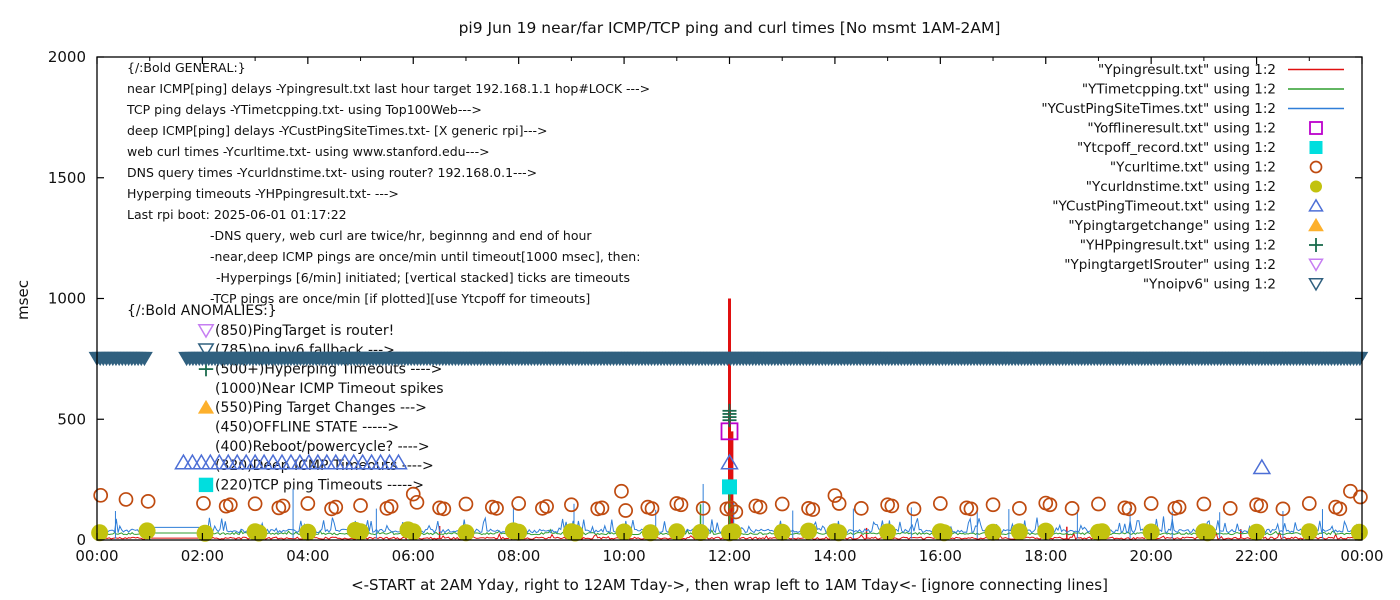 This screenshot has height=600, width=1400. What do you see at coordinates (1045, 556) in the screenshot?
I see `svg-text: 18:00` at bounding box center [1045, 556].